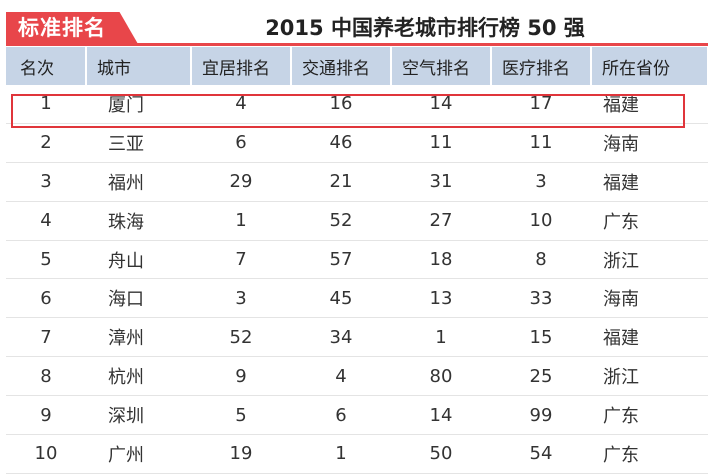  What do you see at coordinates (241, 104) in the screenshot?
I see `livability-cell: 4` at bounding box center [241, 104].